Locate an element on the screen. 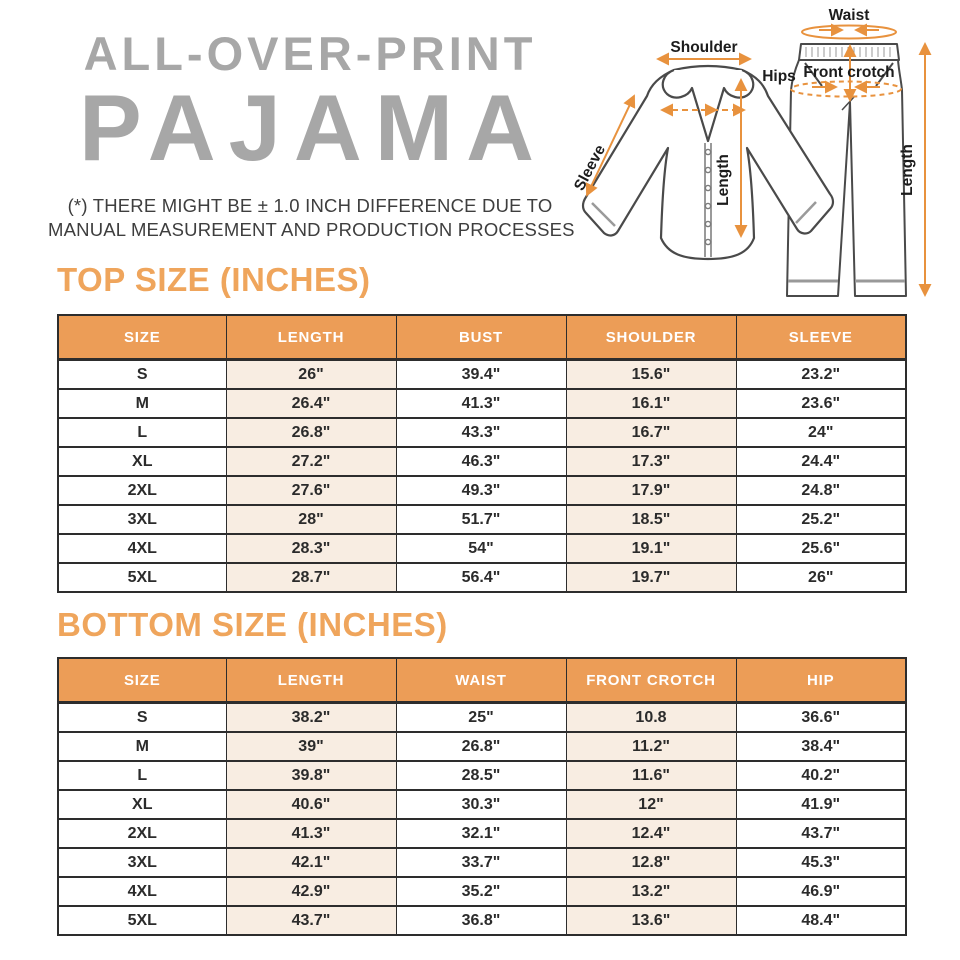  table-row: M 39" 26.8" 11.2" 38.4" is located at coordinates (482, 746).